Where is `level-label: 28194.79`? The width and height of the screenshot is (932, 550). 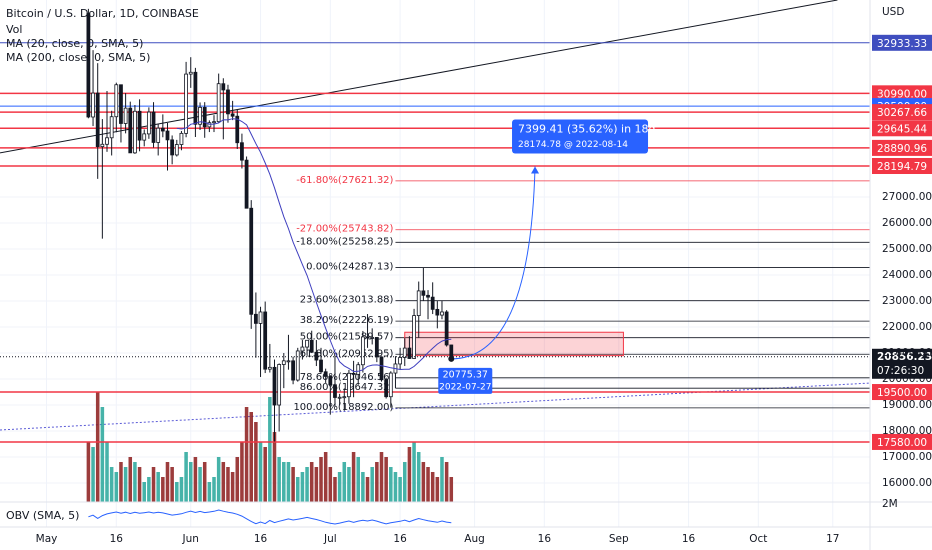 level-label: 28194.79 is located at coordinates (902, 167).